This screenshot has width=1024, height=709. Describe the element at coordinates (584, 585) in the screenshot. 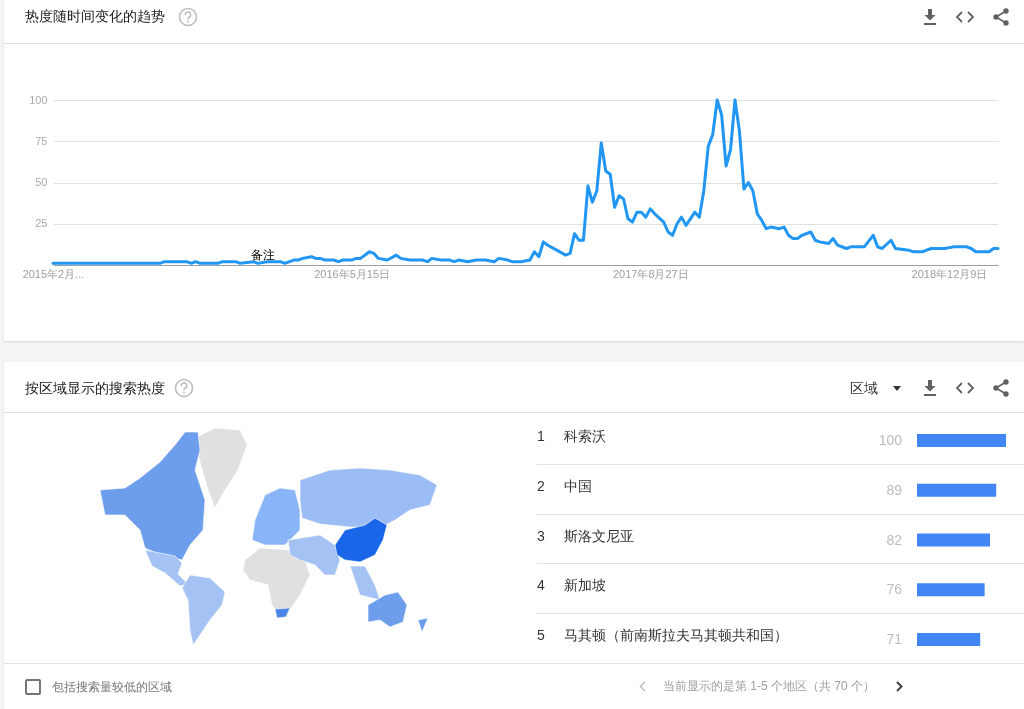

I see `y-tick-label: 新加坡` at that location.